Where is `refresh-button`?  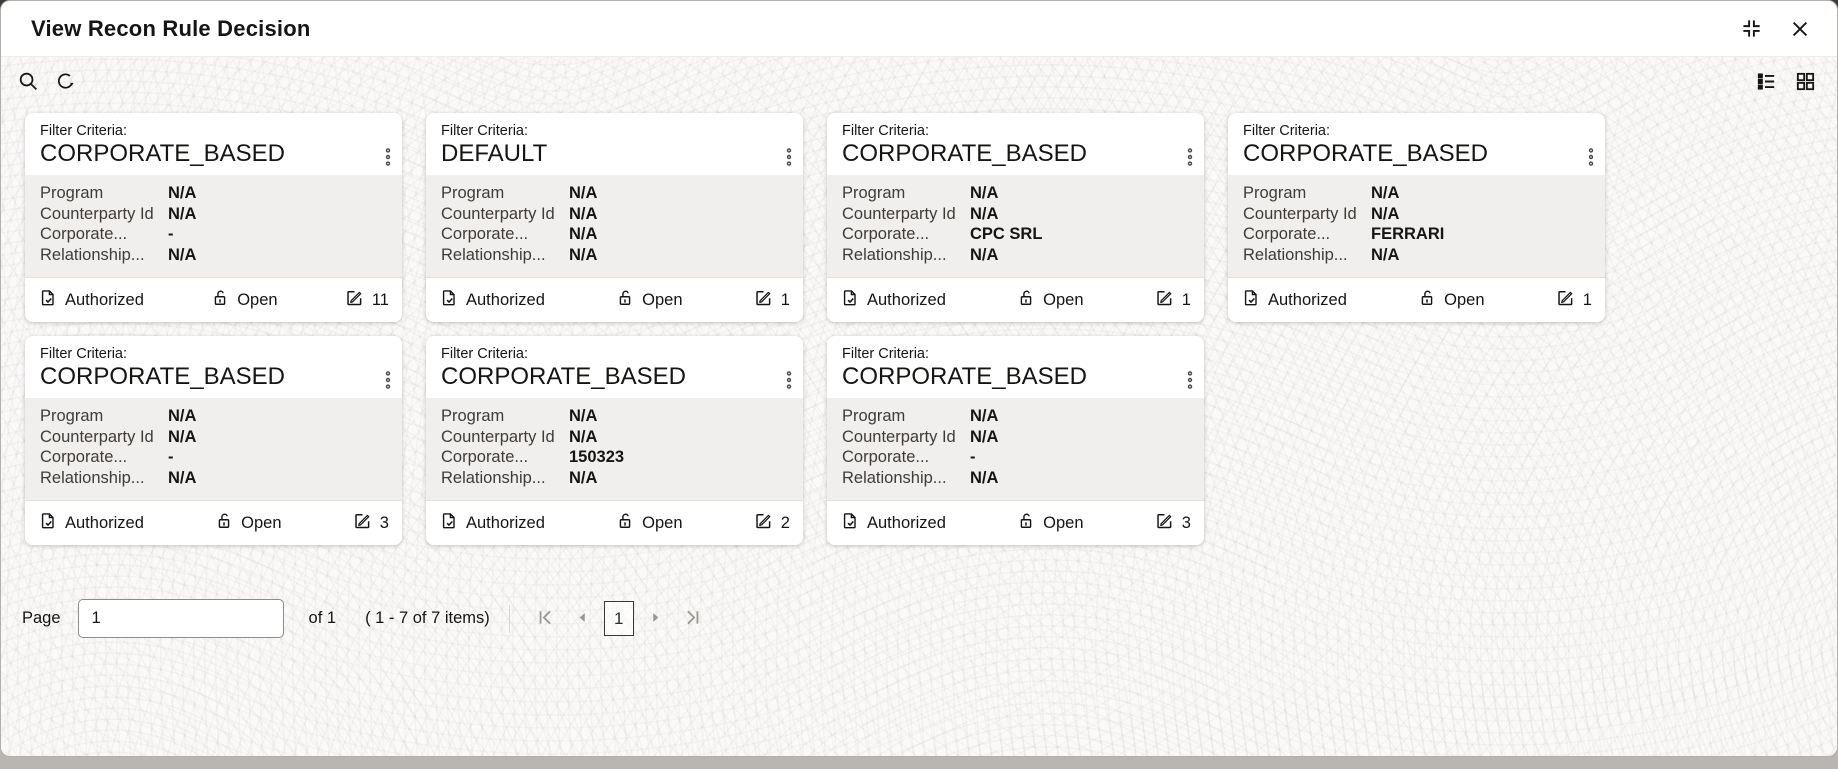
refresh-button is located at coordinates (65, 81).